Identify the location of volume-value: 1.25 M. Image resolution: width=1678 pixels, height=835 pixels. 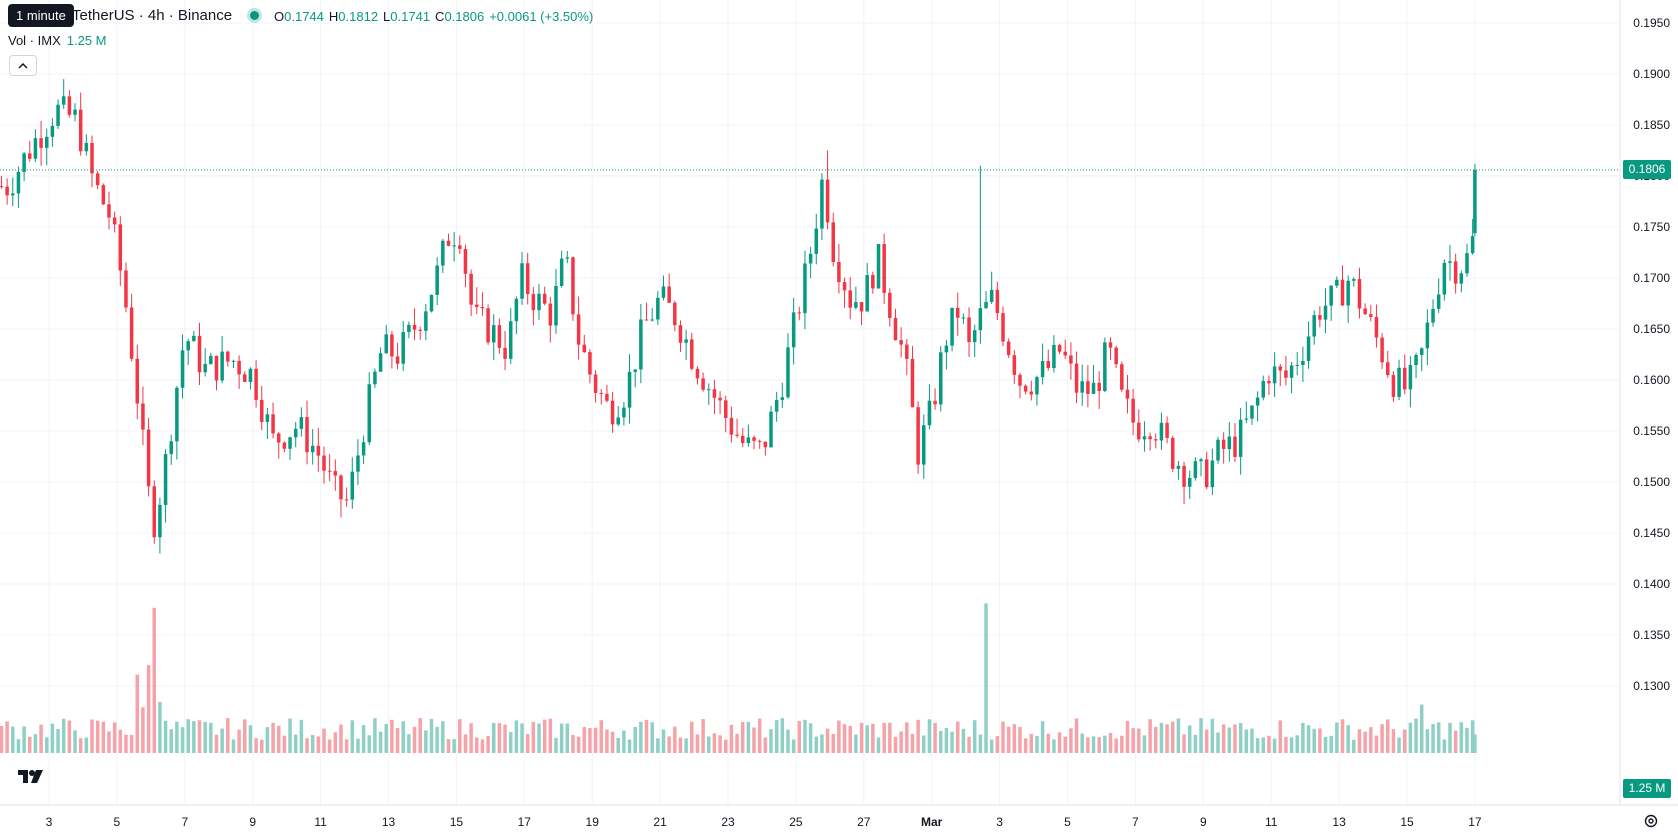
(86, 40).